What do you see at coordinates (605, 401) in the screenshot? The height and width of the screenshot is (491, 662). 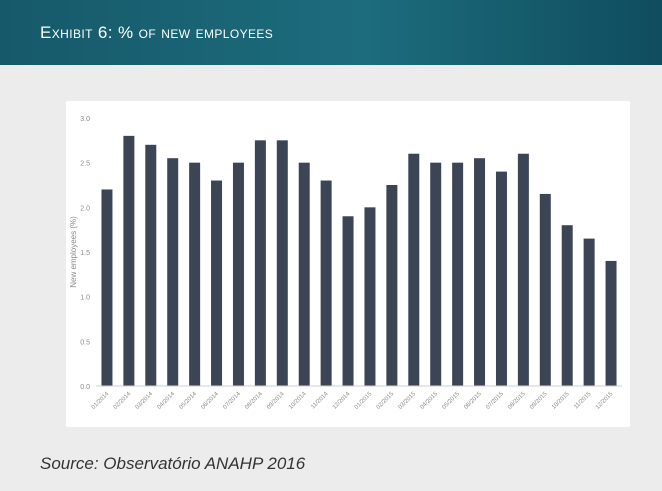 I see `x-tick-label: 12/2015` at bounding box center [605, 401].